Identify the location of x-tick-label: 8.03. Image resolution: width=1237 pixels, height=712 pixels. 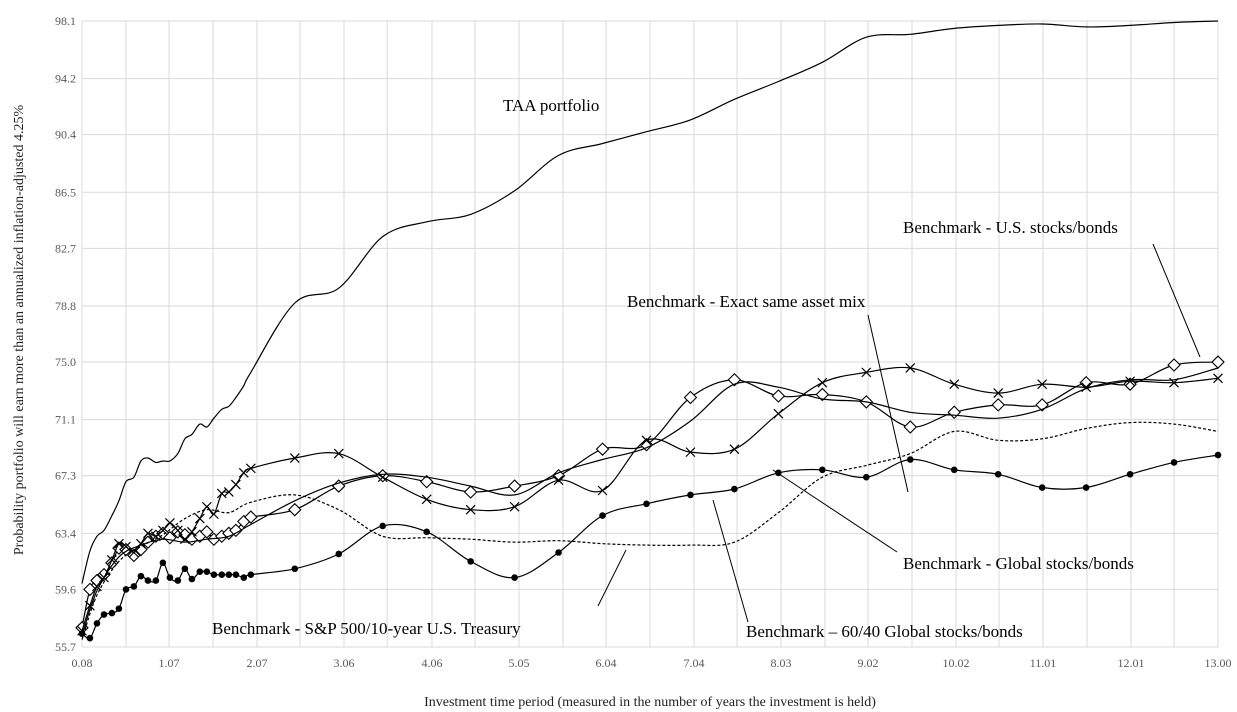
(781, 663).